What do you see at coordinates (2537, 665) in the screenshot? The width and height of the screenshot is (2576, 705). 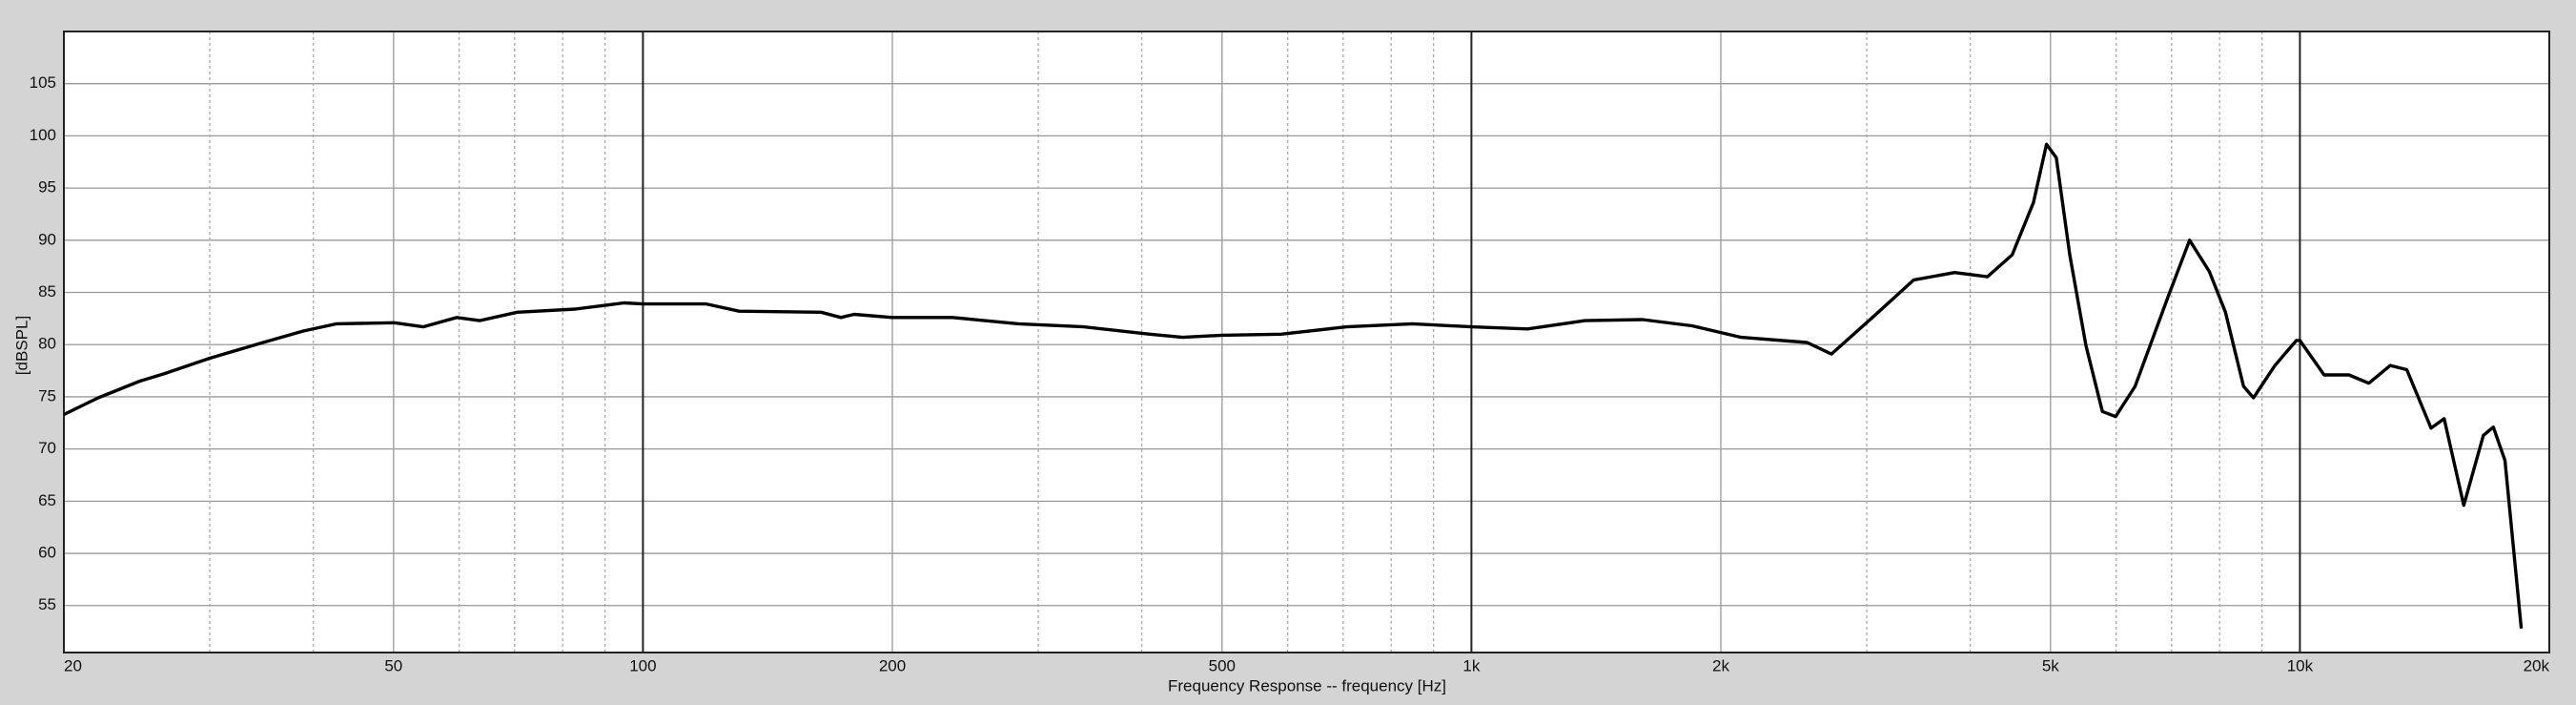 I see `x-tick-label: 20k` at bounding box center [2537, 665].